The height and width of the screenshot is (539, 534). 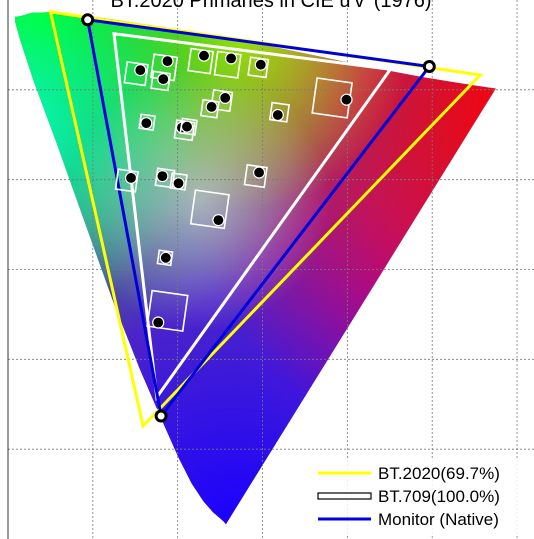 What do you see at coordinates (439, 473) in the screenshot?
I see `legend-label-bt2020: BT.2020(69.7%)` at bounding box center [439, 473].